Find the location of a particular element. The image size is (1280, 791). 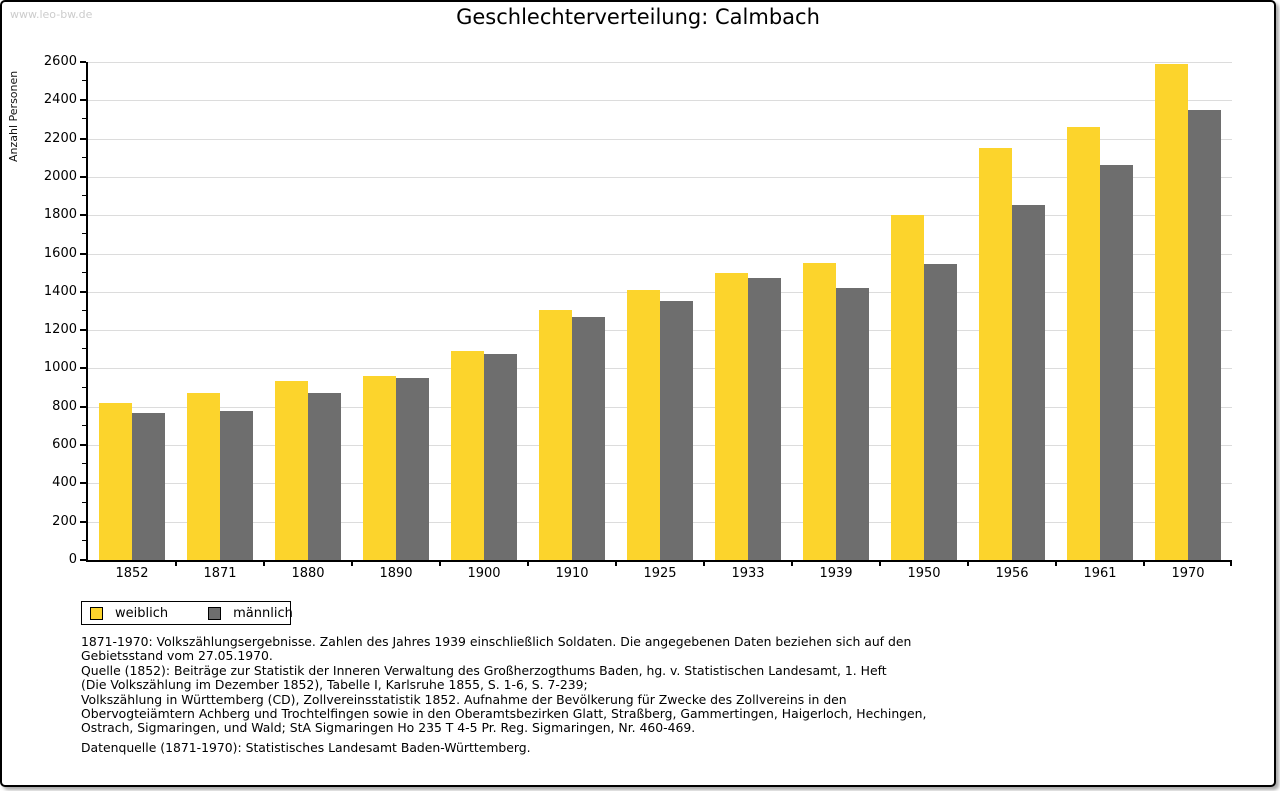

legend-swatch-weiblich-icon is located at coordinates (96, 613).